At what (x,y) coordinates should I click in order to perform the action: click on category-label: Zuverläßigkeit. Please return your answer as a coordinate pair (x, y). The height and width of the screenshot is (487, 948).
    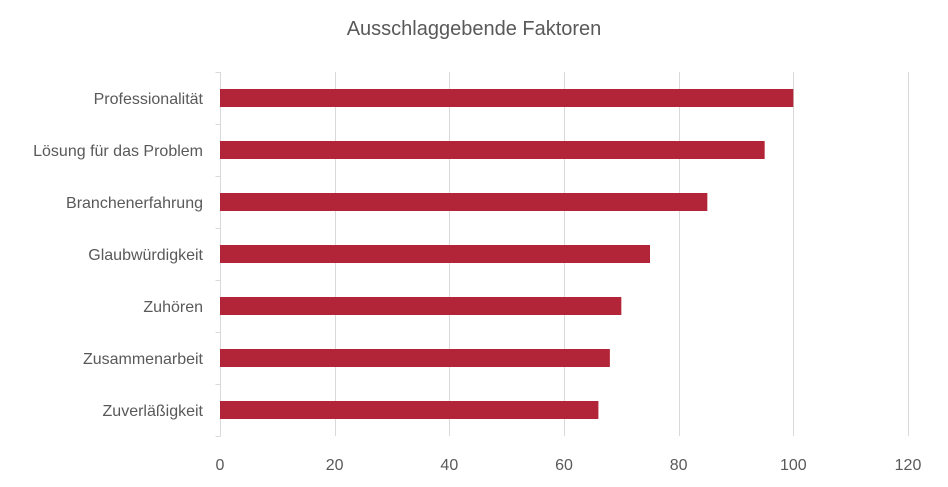
    Looking at the image, I should click on (153, 411).